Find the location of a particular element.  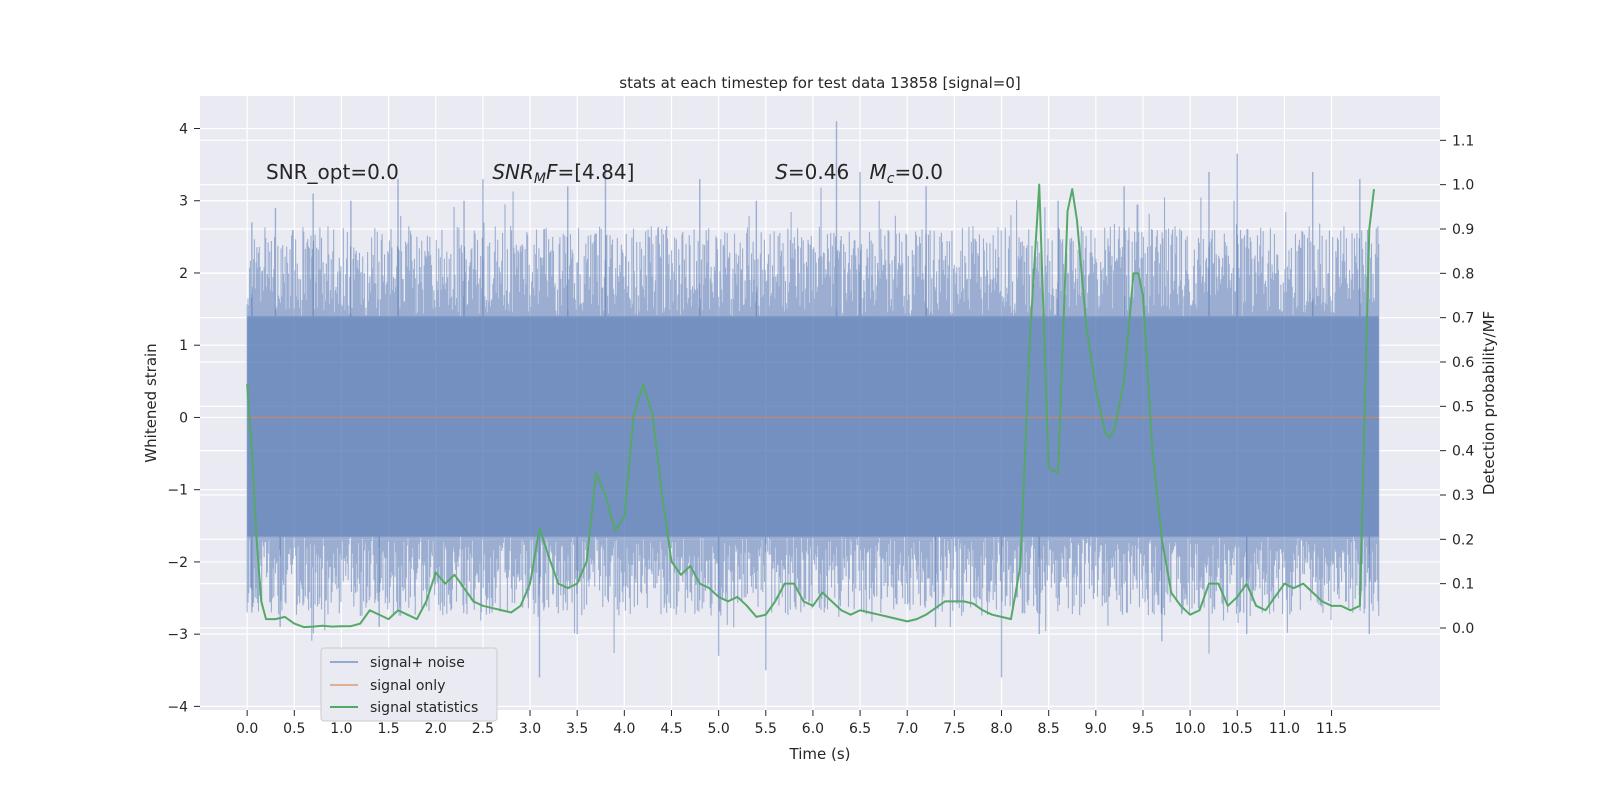

x-tick-label: 2.0 is located at coordinates (436, 729).